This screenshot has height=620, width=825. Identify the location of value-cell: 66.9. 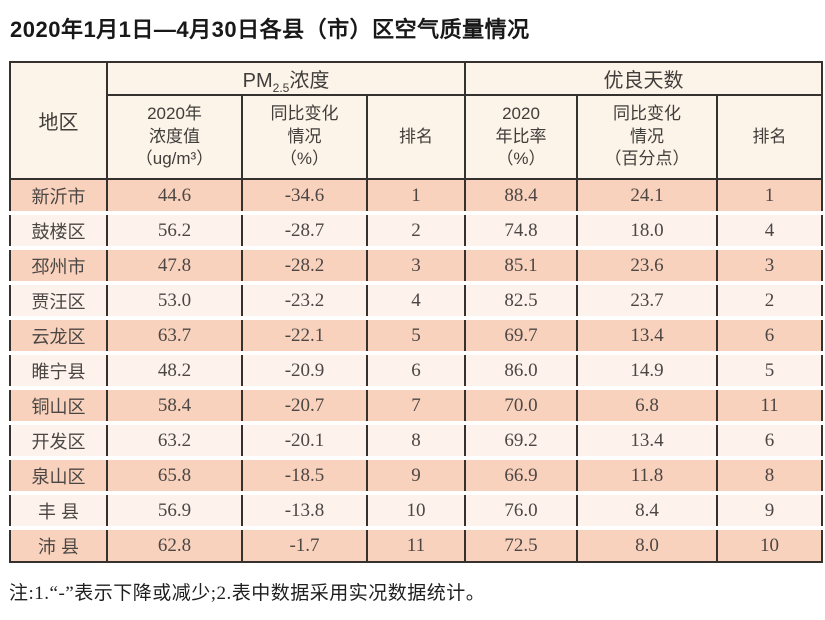
(521, 476).